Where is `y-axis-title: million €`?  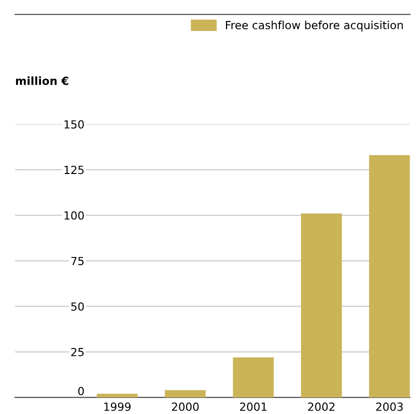 y-axis-title: million € is located at coordinates (42, 81).